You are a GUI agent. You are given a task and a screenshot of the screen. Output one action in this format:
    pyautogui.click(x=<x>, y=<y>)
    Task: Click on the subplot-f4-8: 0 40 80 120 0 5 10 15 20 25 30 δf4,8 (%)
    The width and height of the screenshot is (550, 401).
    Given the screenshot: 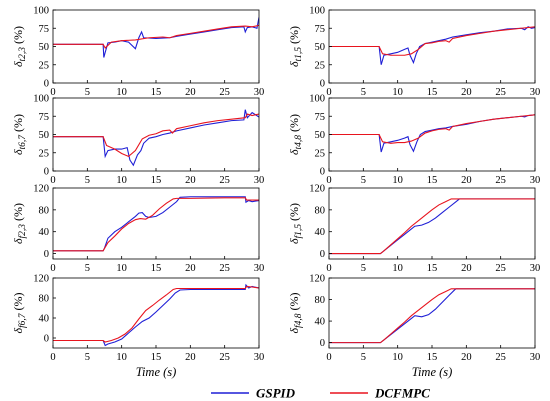 What is the action you would take?
    pyautogui.click(x=413, y=319)
    